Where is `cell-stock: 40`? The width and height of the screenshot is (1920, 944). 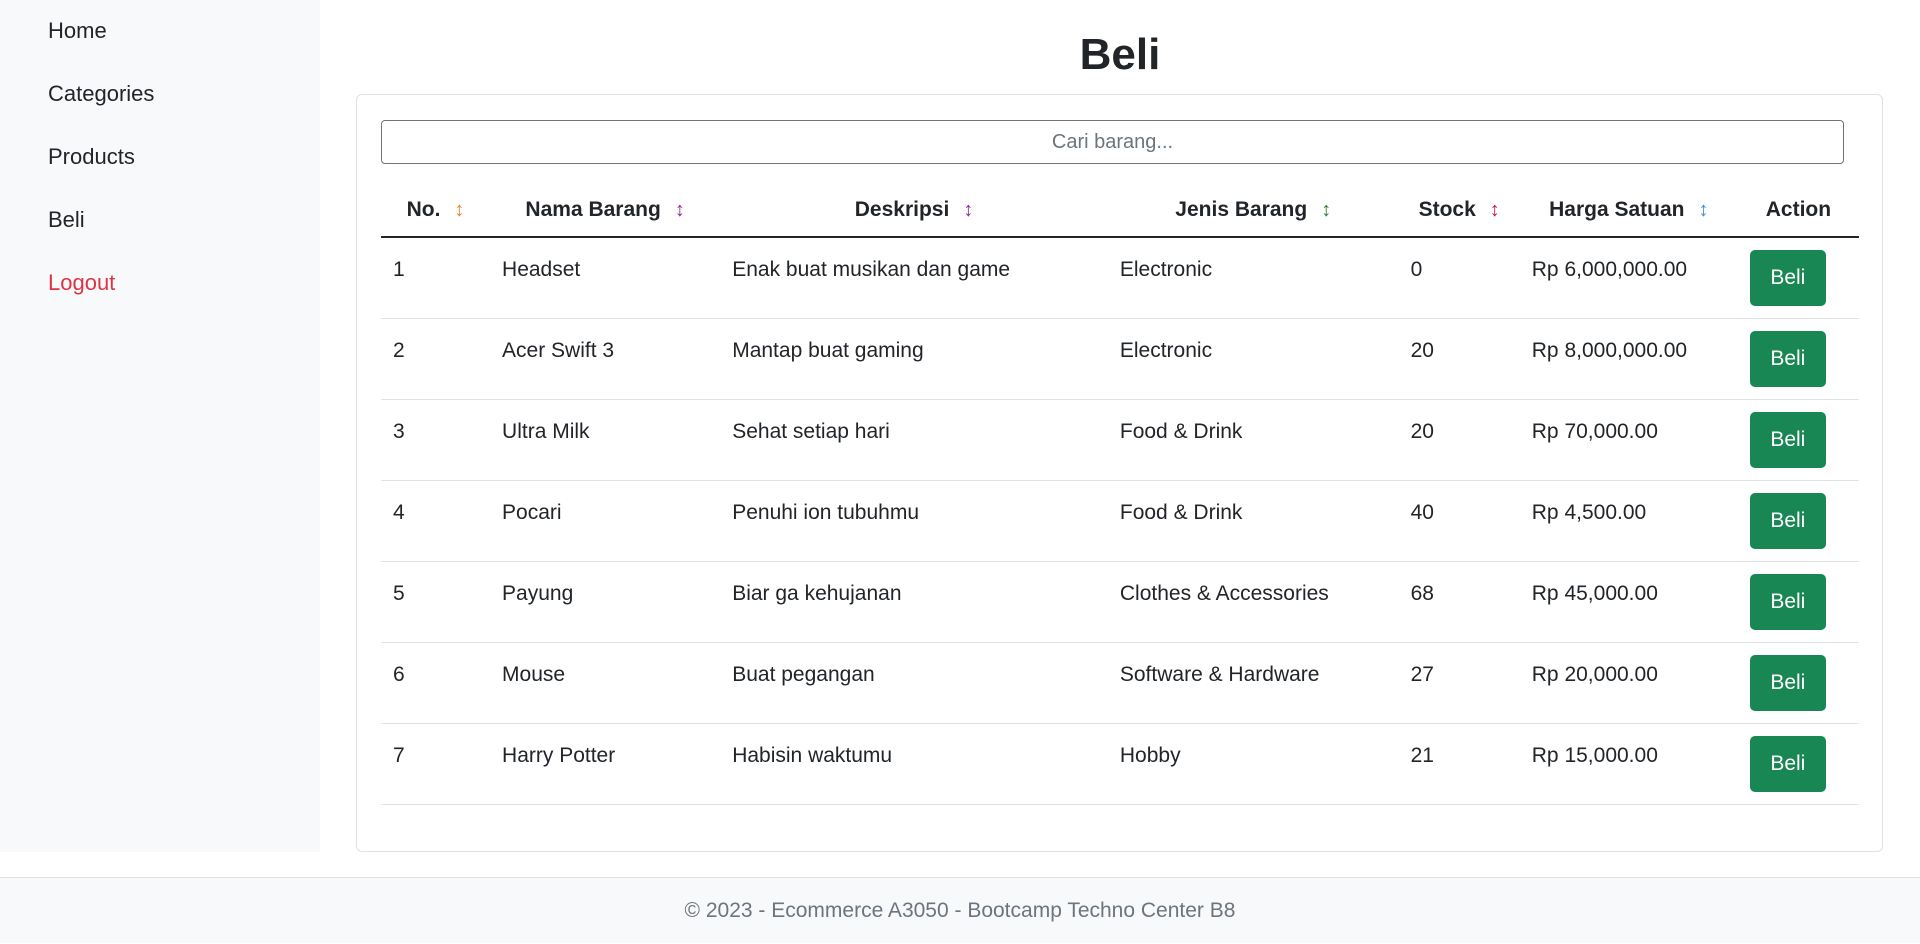 cell-stock: 40 is located at coordinates (1459, 521).